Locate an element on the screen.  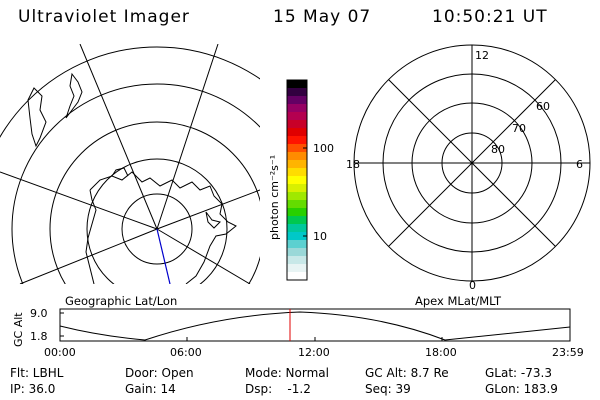
info-dsp: Dsp: -1.2 is located at coordinates (278, 389).